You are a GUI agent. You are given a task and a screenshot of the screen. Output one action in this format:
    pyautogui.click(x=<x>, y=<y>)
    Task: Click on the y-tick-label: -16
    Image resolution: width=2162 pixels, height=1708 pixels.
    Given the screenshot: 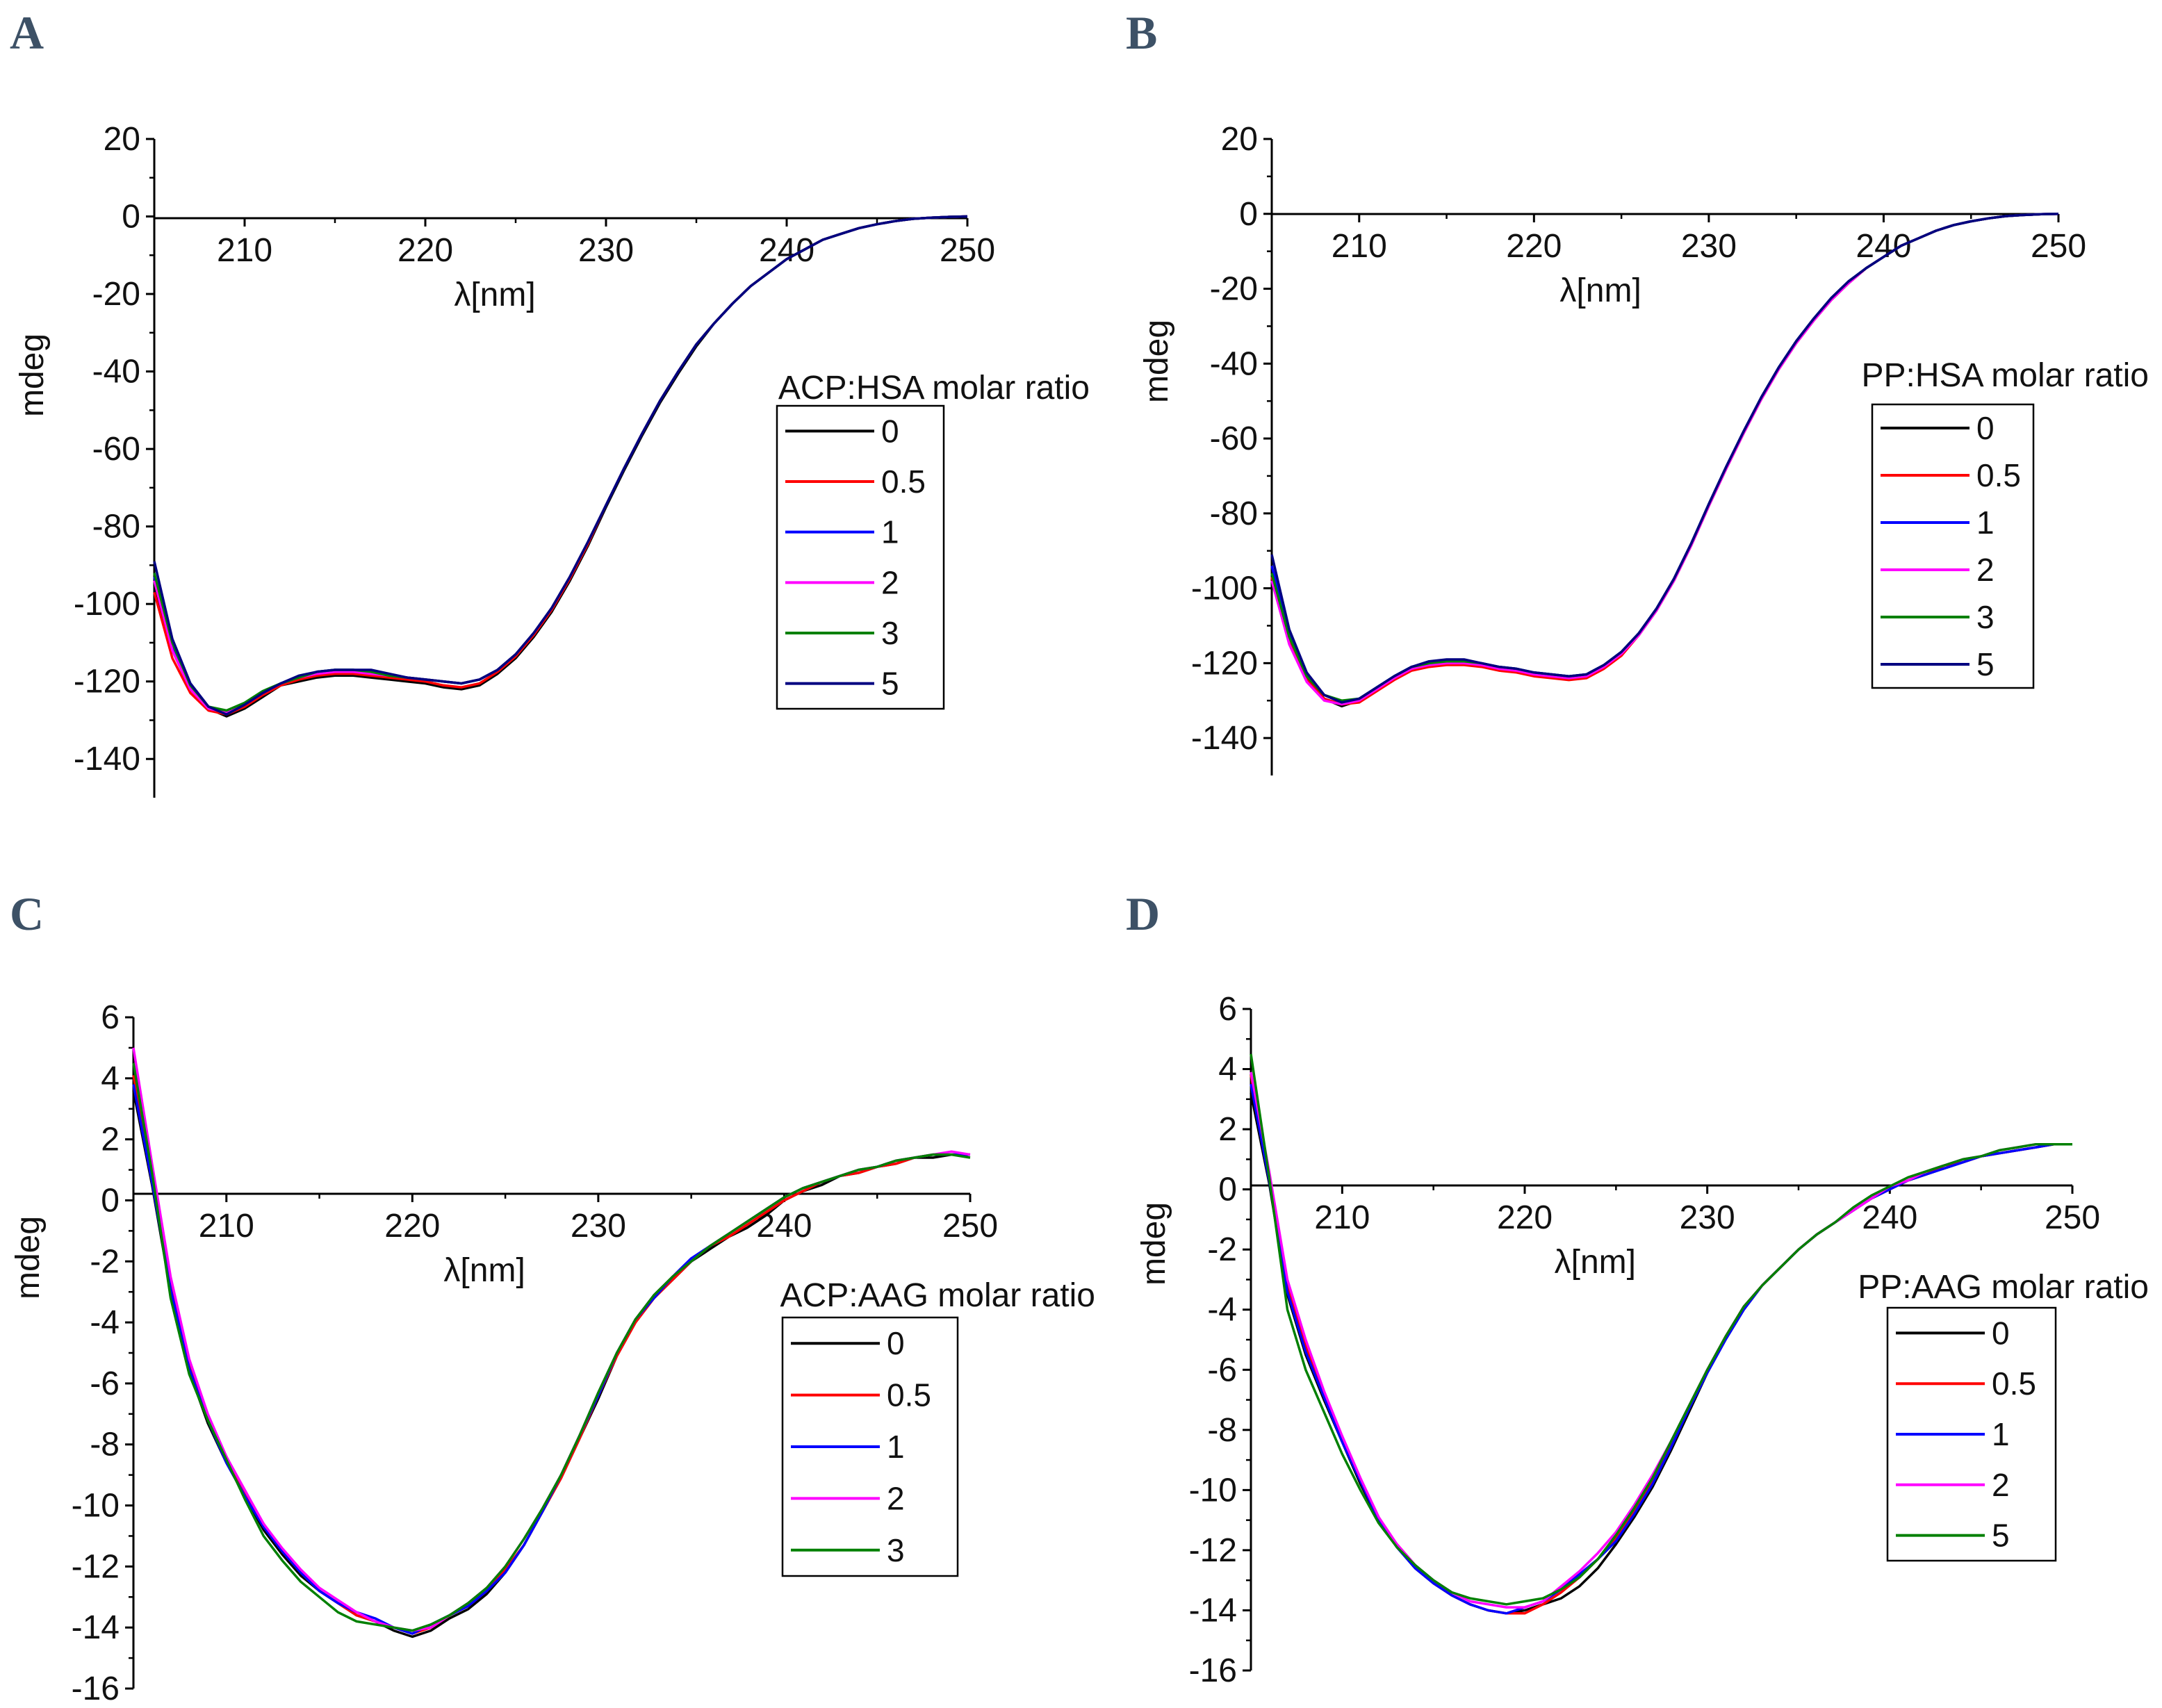 What is the action you would take?
    pyautogui.click(x=1213, y=1670)
    